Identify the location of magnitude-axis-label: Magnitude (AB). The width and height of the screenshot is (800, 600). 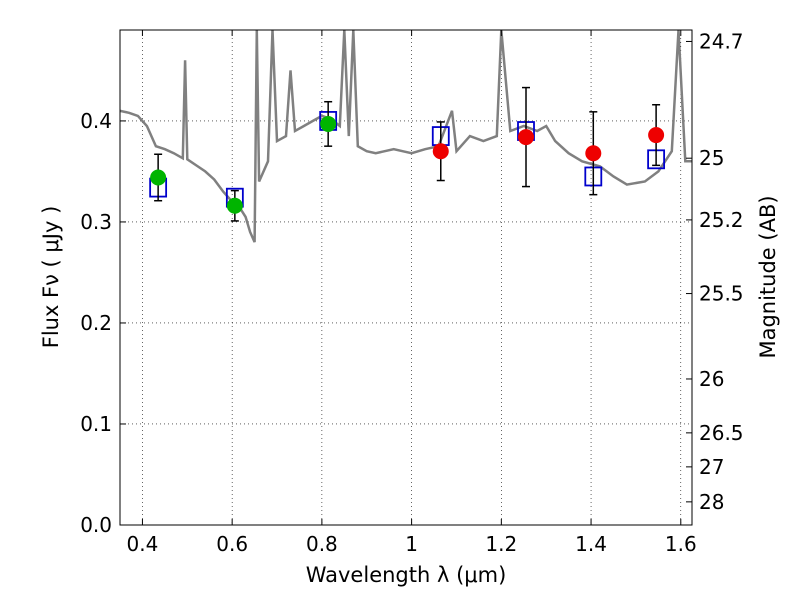
(768, 276).